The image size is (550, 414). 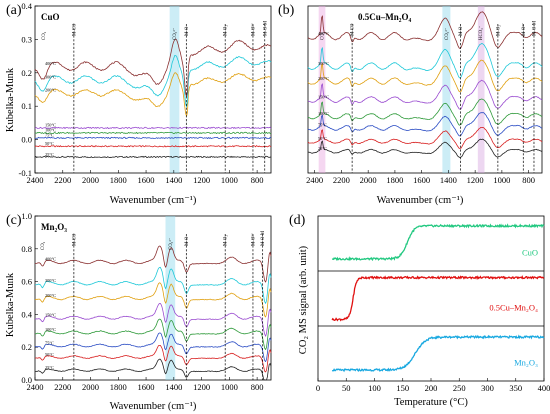 What do you see at coordinates (394, 180) in the screenshot?
I see `panel-b-xtick-label-3: 1800` at bounding box center [394, 180].